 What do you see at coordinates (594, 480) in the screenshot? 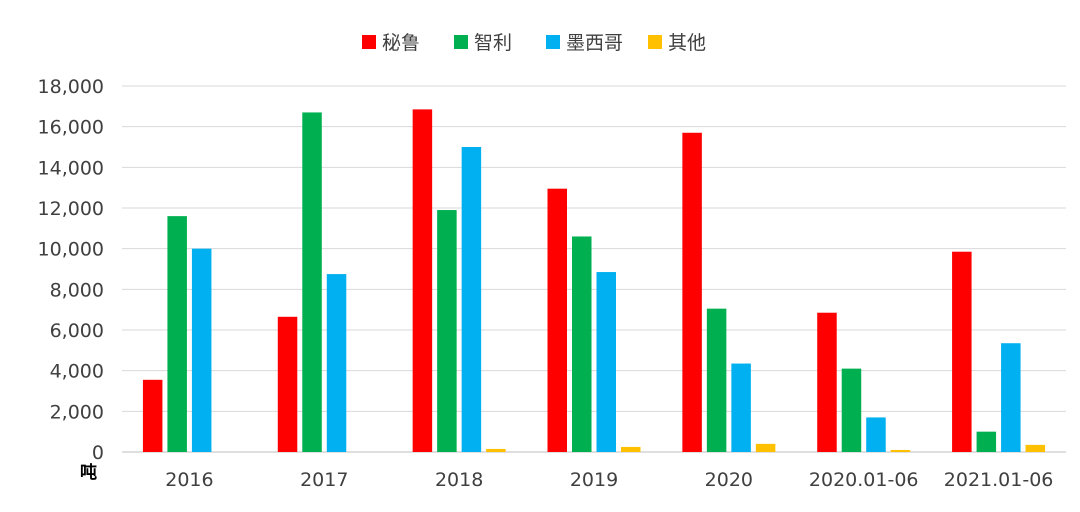
I see `x-tick-label: 2019` at bounding box center [594, 480].